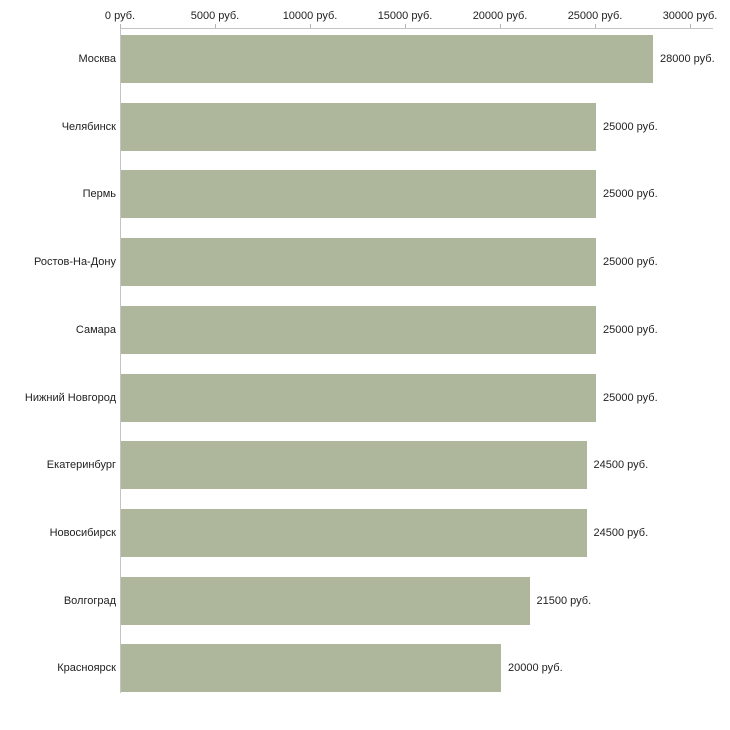  What do you see at coordinates (99, 194) in the screenshot?
I see `category-label: Пермь` at bounding box center [99, 194].